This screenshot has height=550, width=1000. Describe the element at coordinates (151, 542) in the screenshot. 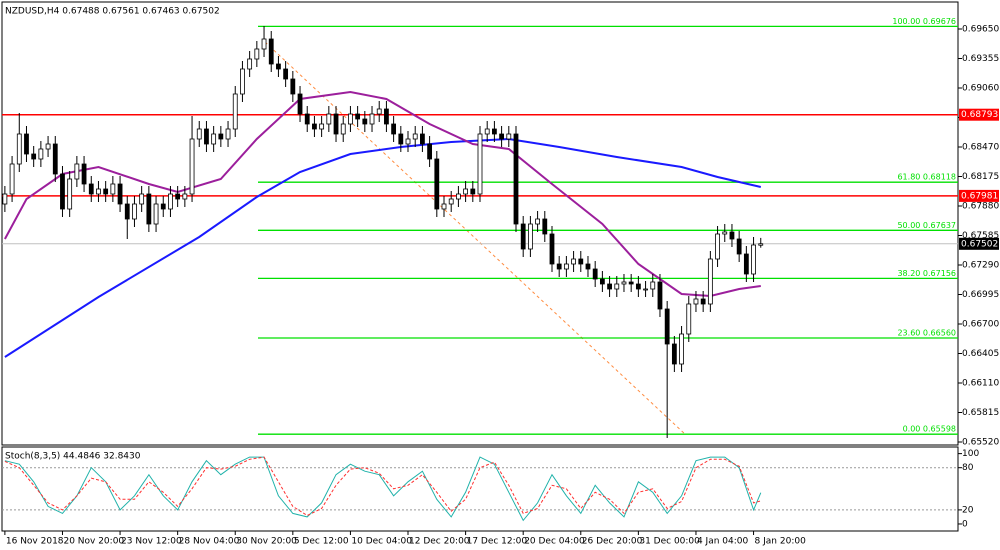

I see `x-tick-label: 23 Nov 12:00` at that location.